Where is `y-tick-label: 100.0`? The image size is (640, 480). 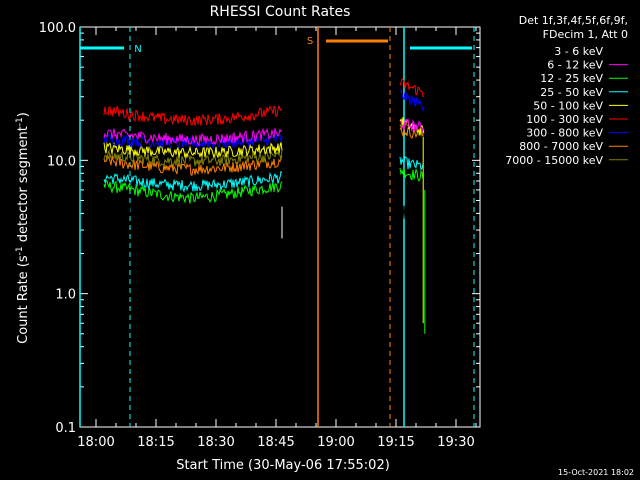
y-tick-label: 100.0 is located at coordinates (57, 28).